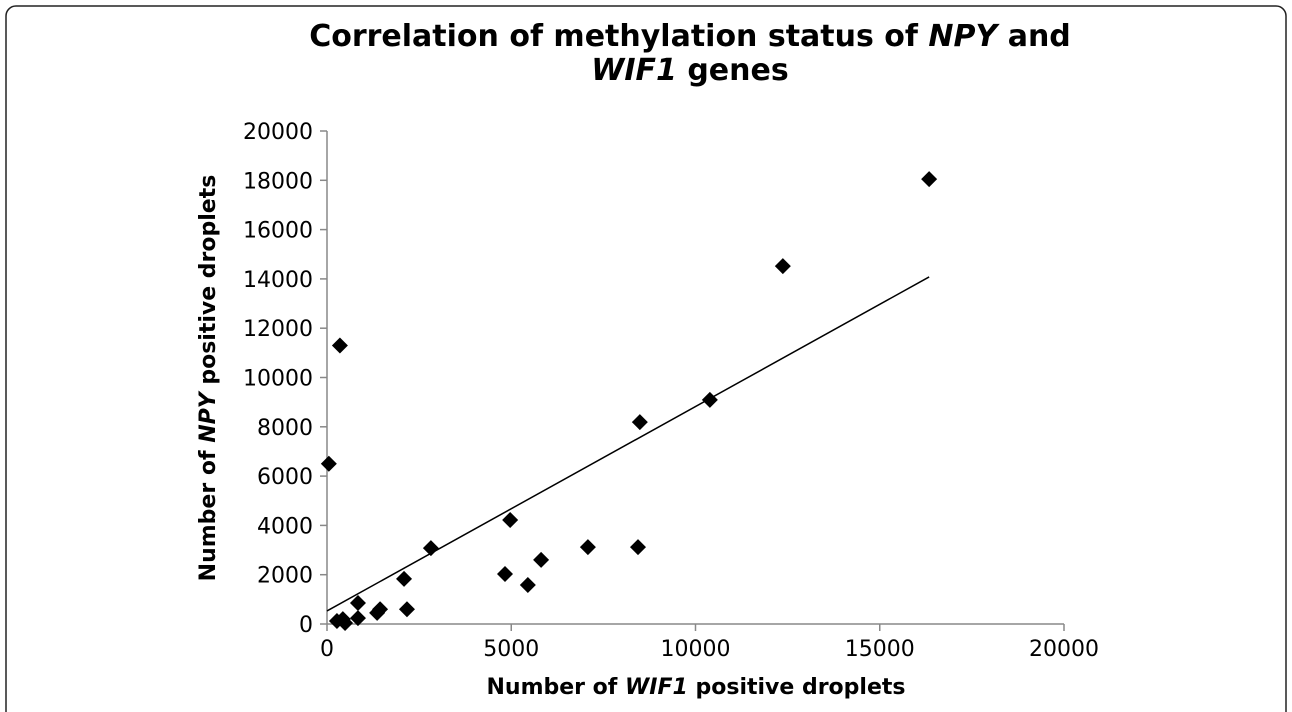 The image size is (1292, 712). Describe the element at coordinates (1064, 649) in the screenshot. I see `x-tick-label: 20000` at that location.